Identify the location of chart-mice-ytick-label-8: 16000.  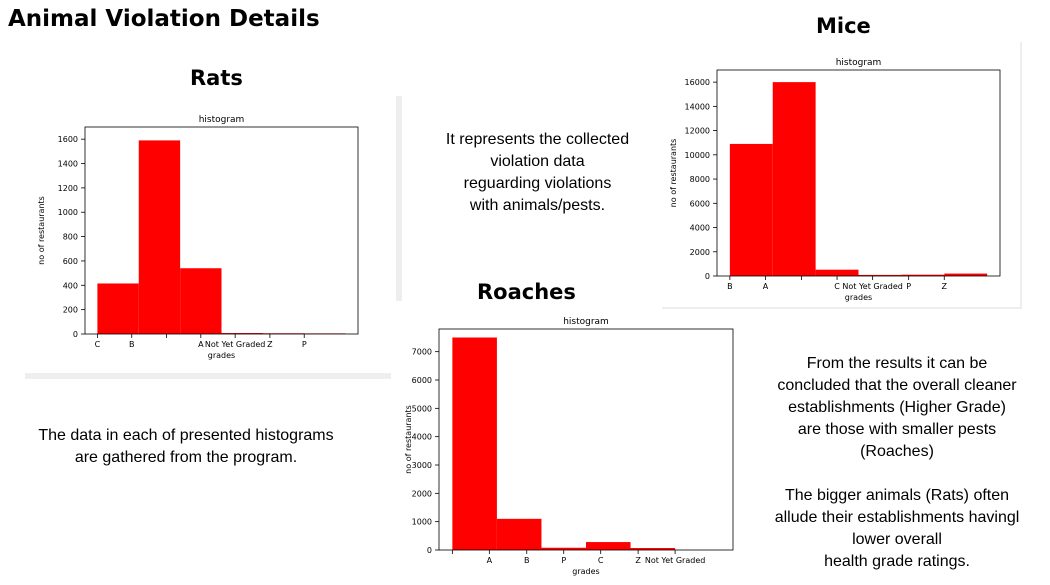
(697, 82).